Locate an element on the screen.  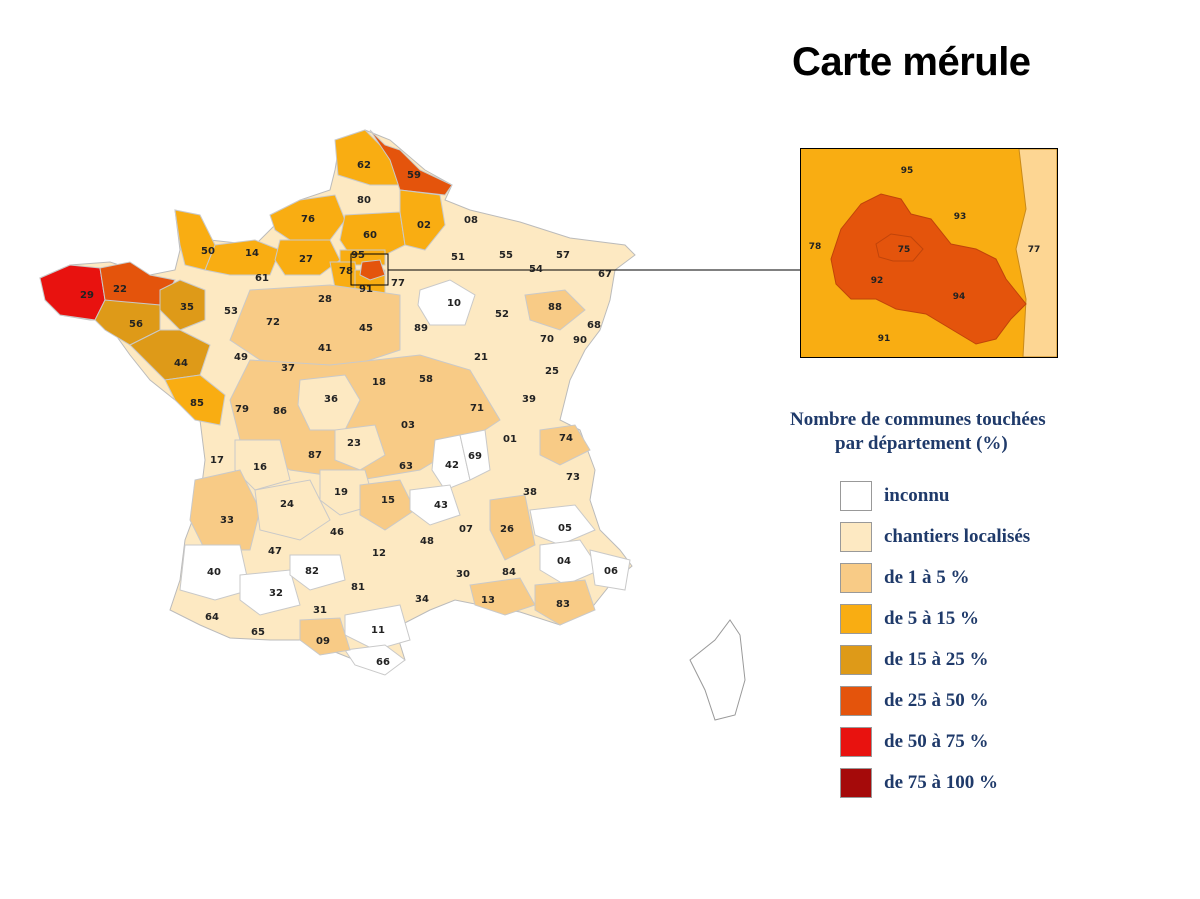
dept-label: 31 is located at coordinates (320, 610).